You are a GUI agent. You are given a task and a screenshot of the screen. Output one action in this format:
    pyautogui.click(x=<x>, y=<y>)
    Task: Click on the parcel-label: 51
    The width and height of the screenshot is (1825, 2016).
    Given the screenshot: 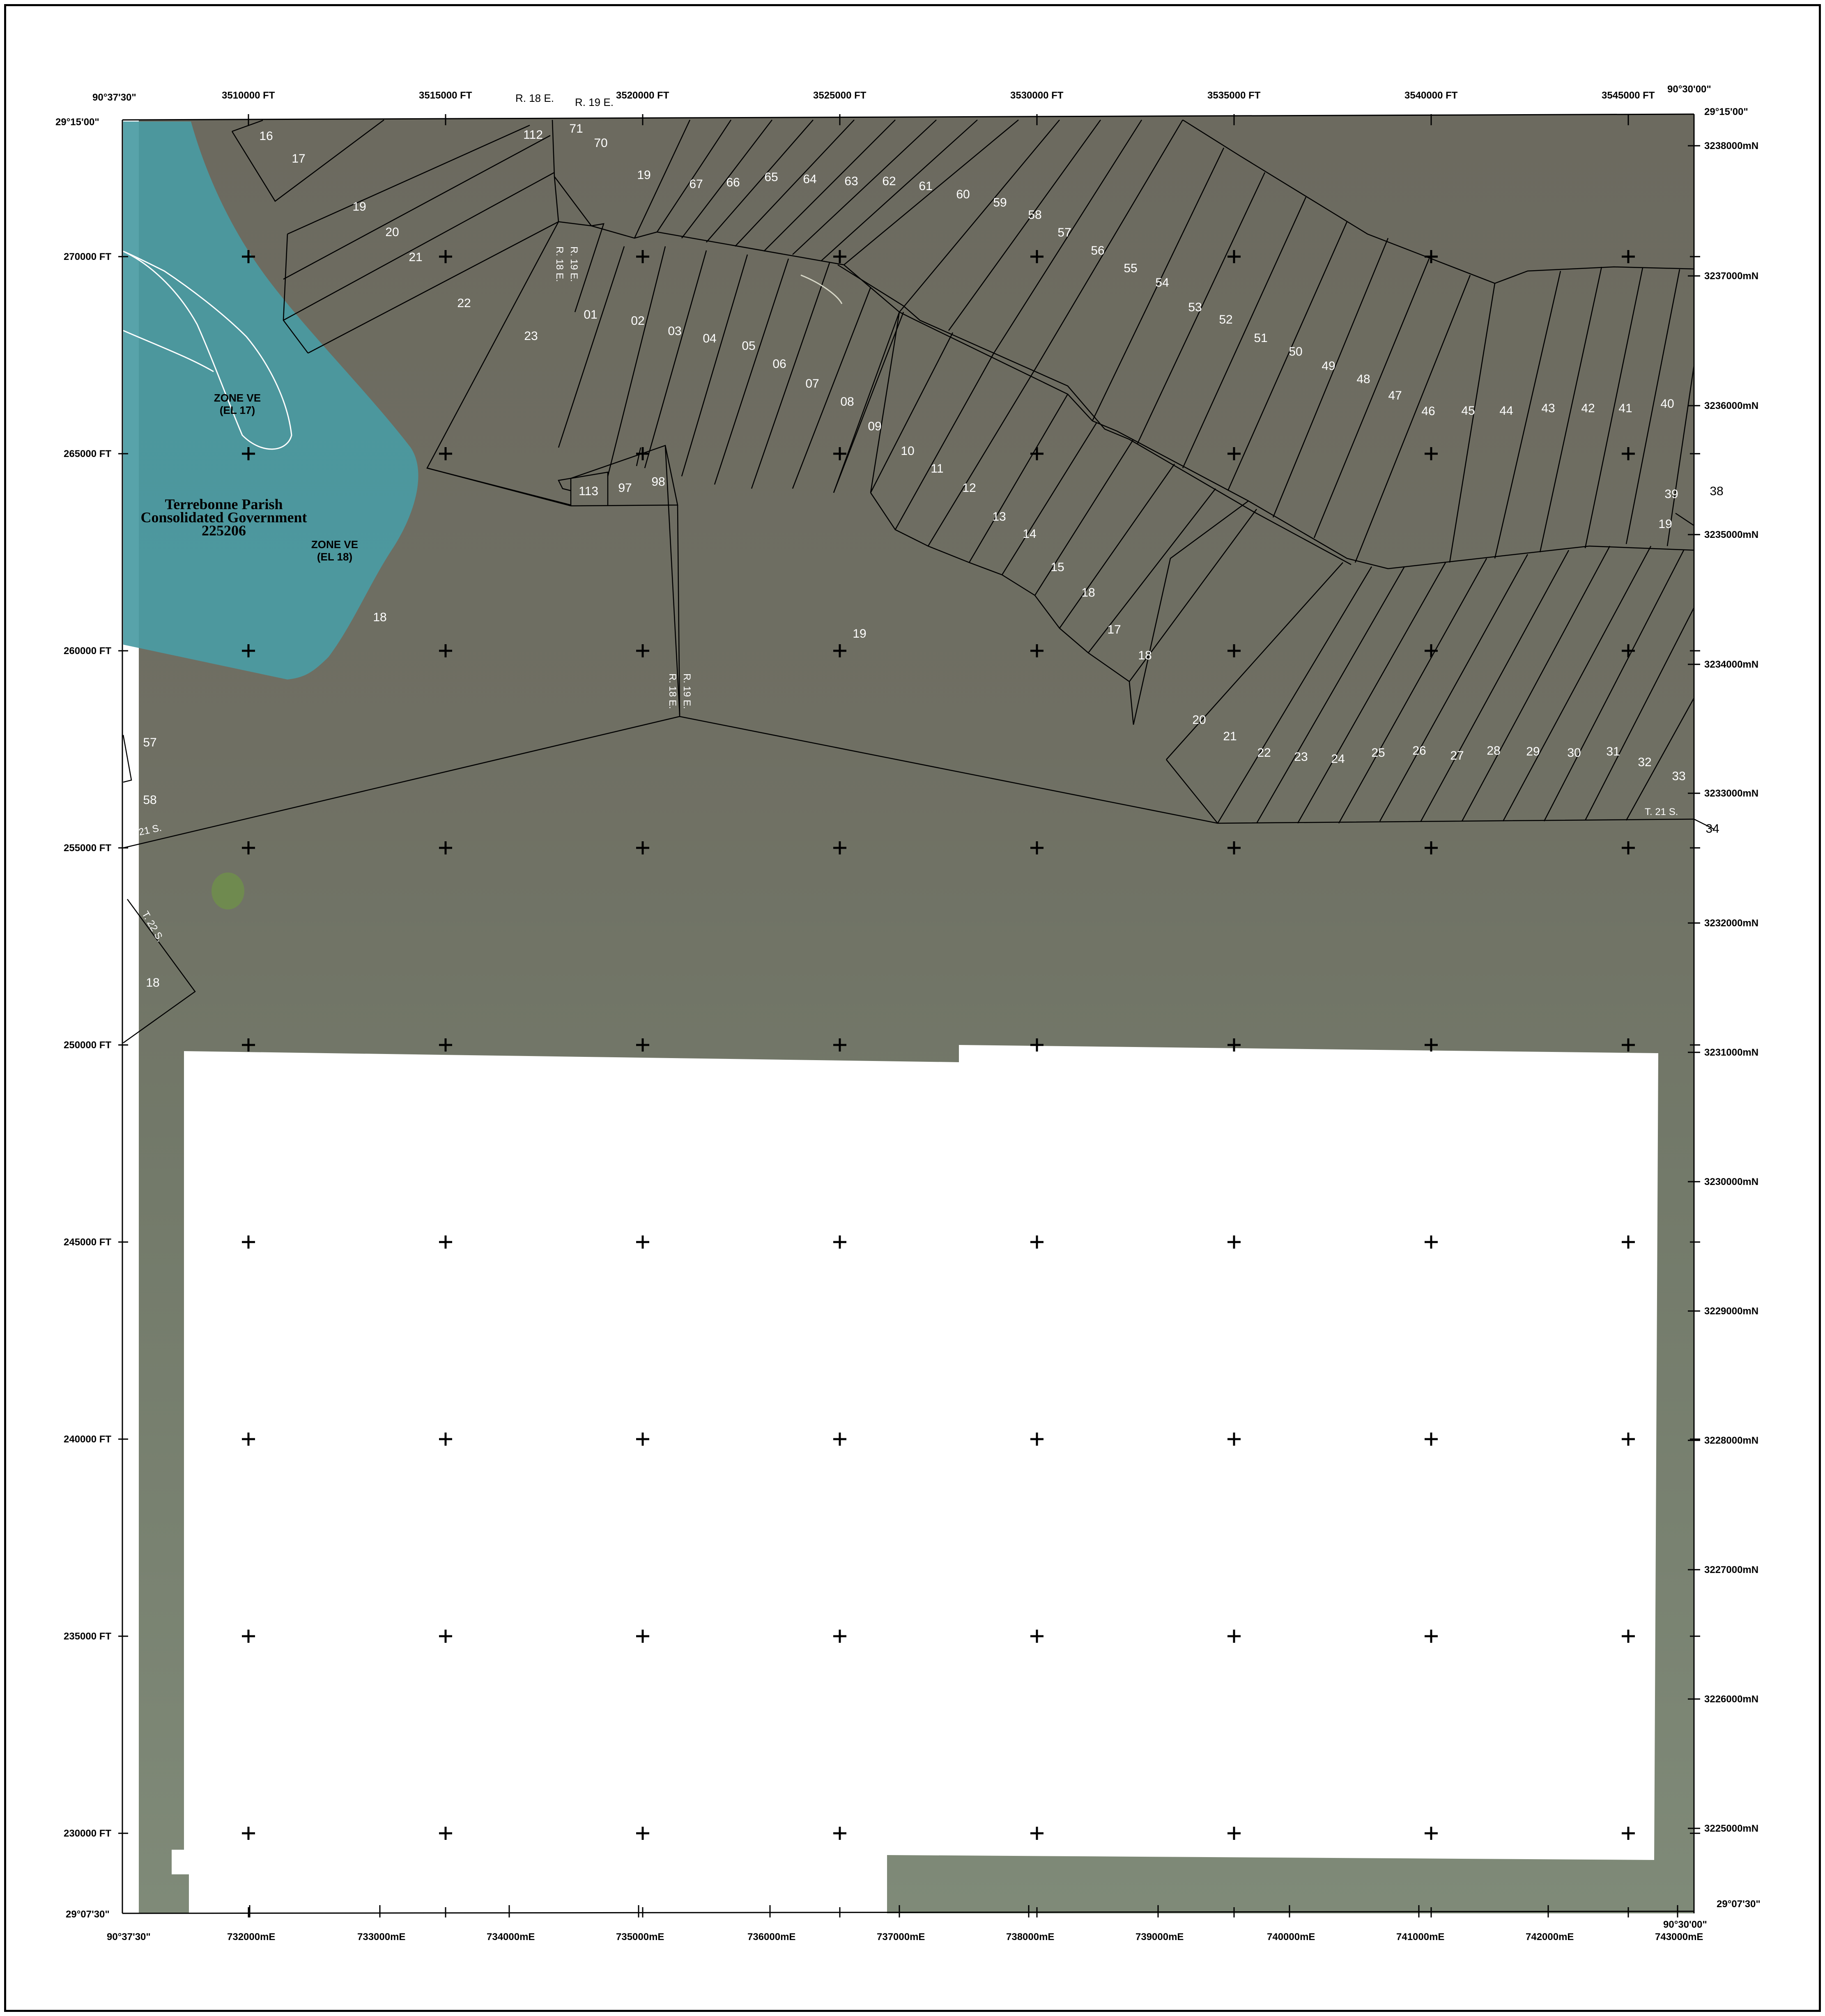 What is the action you would take?
    pyautogui.click(x=1260, y=338)
    